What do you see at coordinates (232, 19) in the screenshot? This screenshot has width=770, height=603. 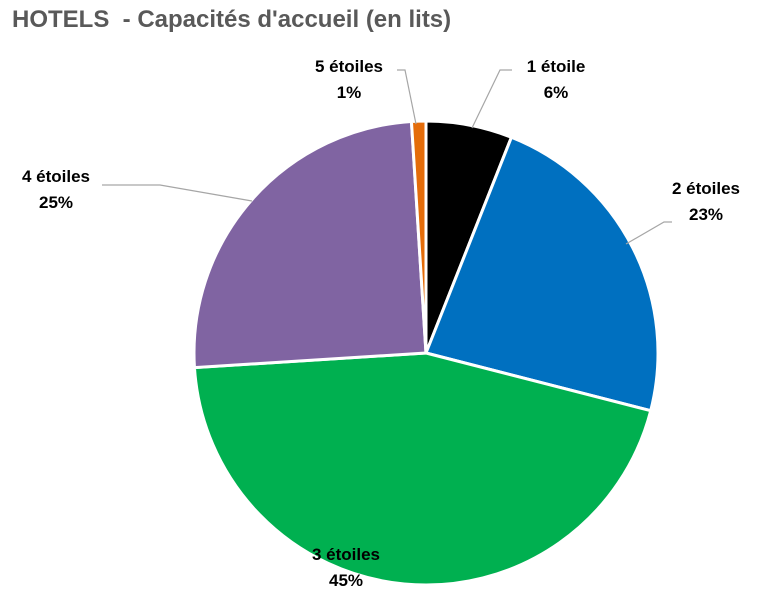 I see `chart-title: HOTELS - Capacités d'accueil (en lits)` at bounding box center [232, 19].